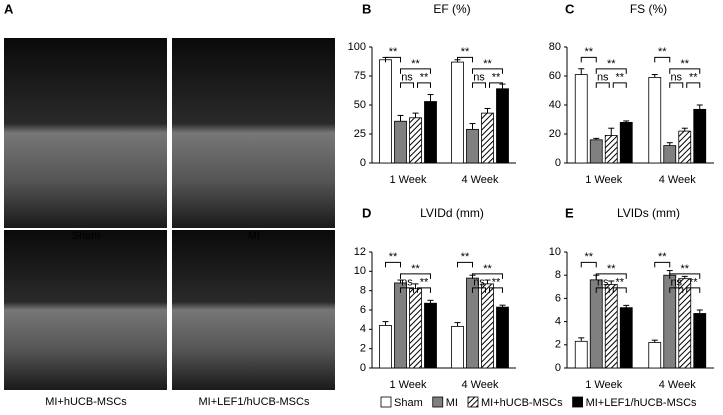  What do you see at coordinates (555, 47) in the screenshot?
I see `y-tick-label: 80` at bounding box center [555, 47].